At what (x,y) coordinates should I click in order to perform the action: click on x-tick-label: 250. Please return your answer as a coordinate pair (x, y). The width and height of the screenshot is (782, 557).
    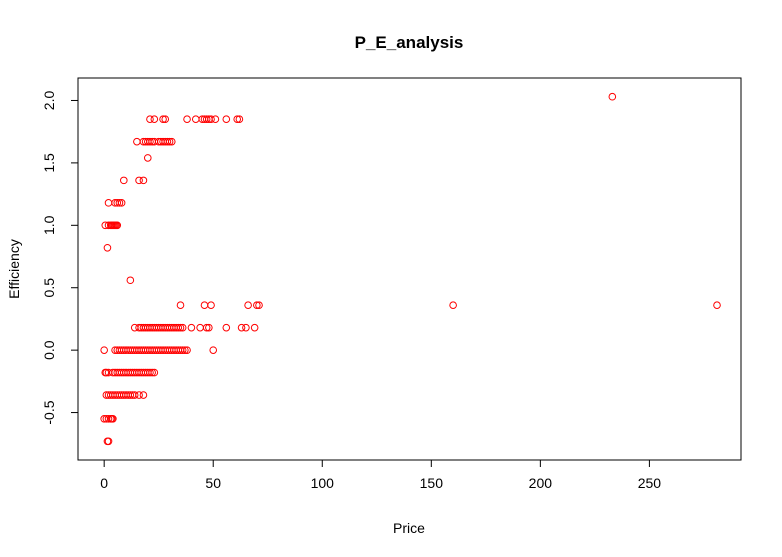
    Looking at the image, I should click on (650, 483).